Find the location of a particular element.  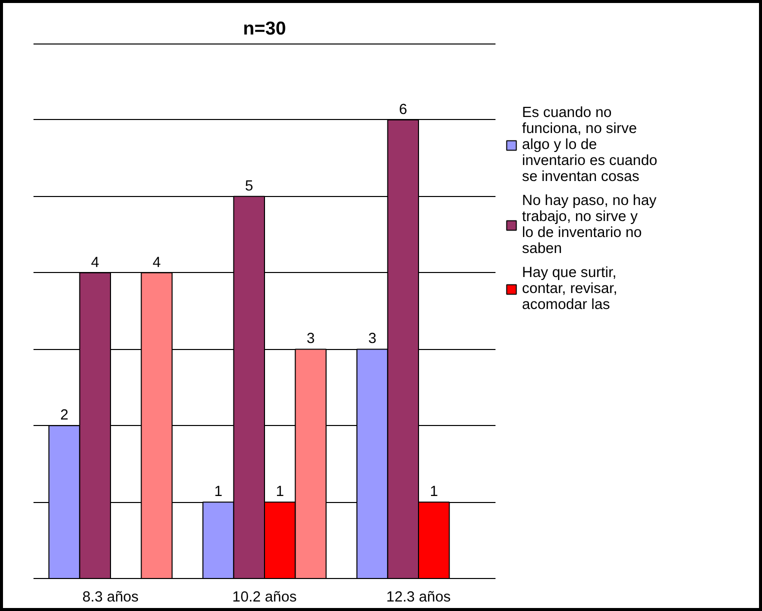

legend-label: Hay que surtir, contar, revisar, acomodar las is located at coordinates (570, 289).